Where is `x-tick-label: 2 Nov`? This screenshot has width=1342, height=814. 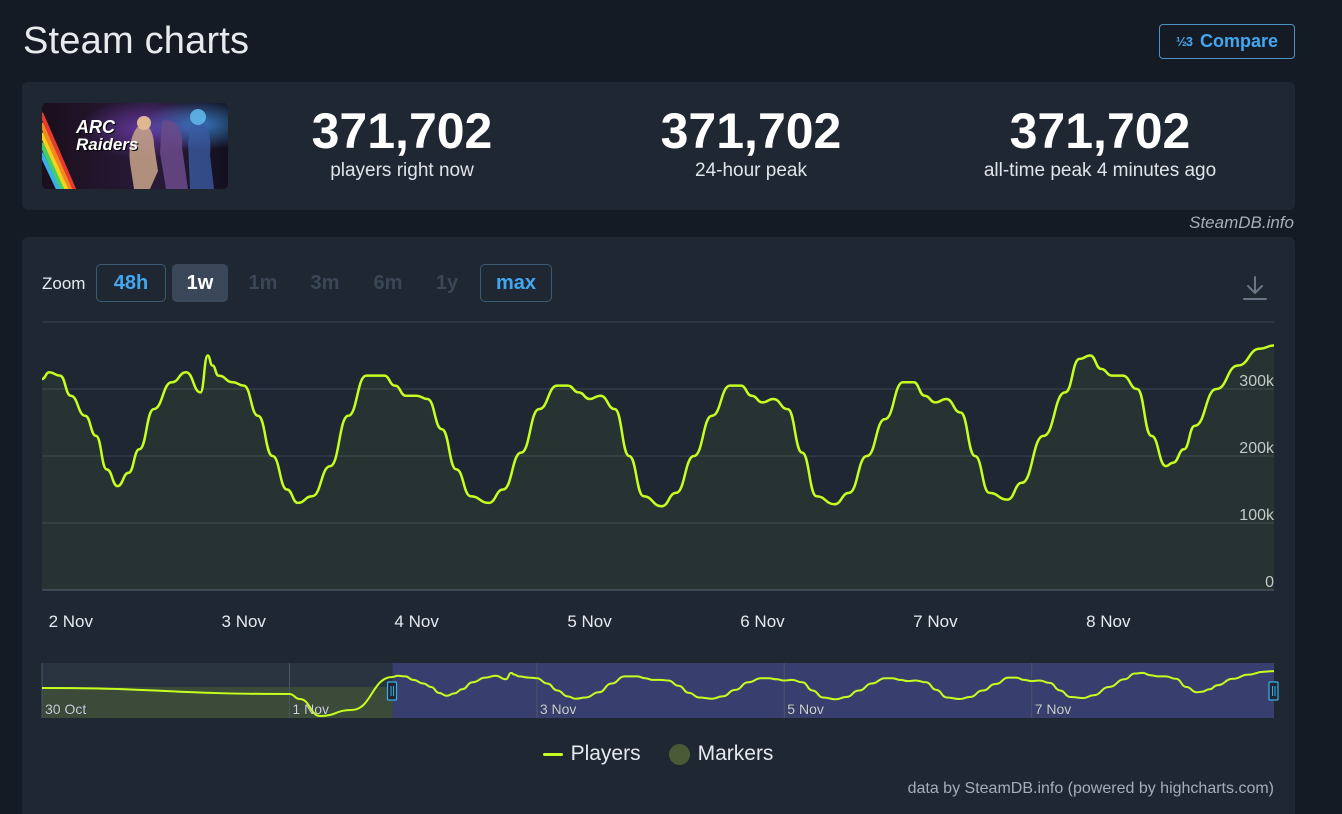 x-tick-label: 2 Nov is located at coordinates (71, 621).